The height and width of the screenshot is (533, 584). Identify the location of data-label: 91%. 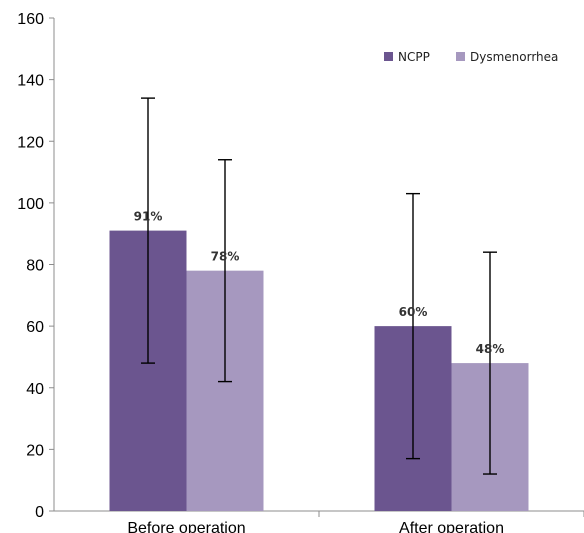
(148, 217).